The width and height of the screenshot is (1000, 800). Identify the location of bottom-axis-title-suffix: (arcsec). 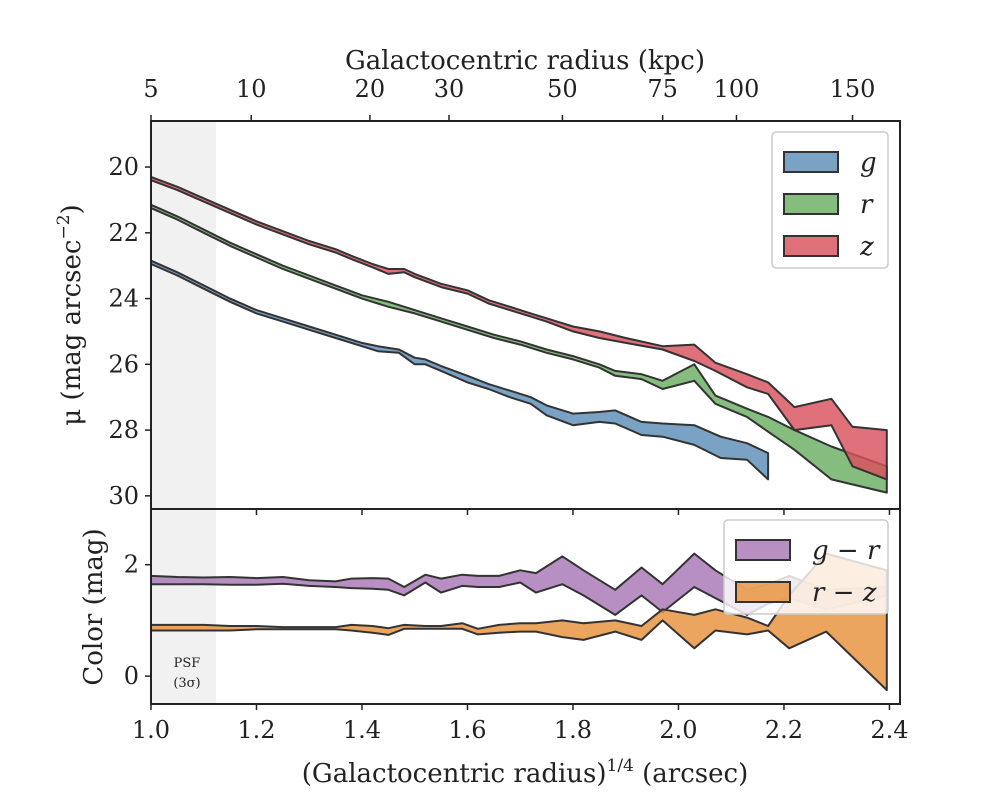
(691, 774).